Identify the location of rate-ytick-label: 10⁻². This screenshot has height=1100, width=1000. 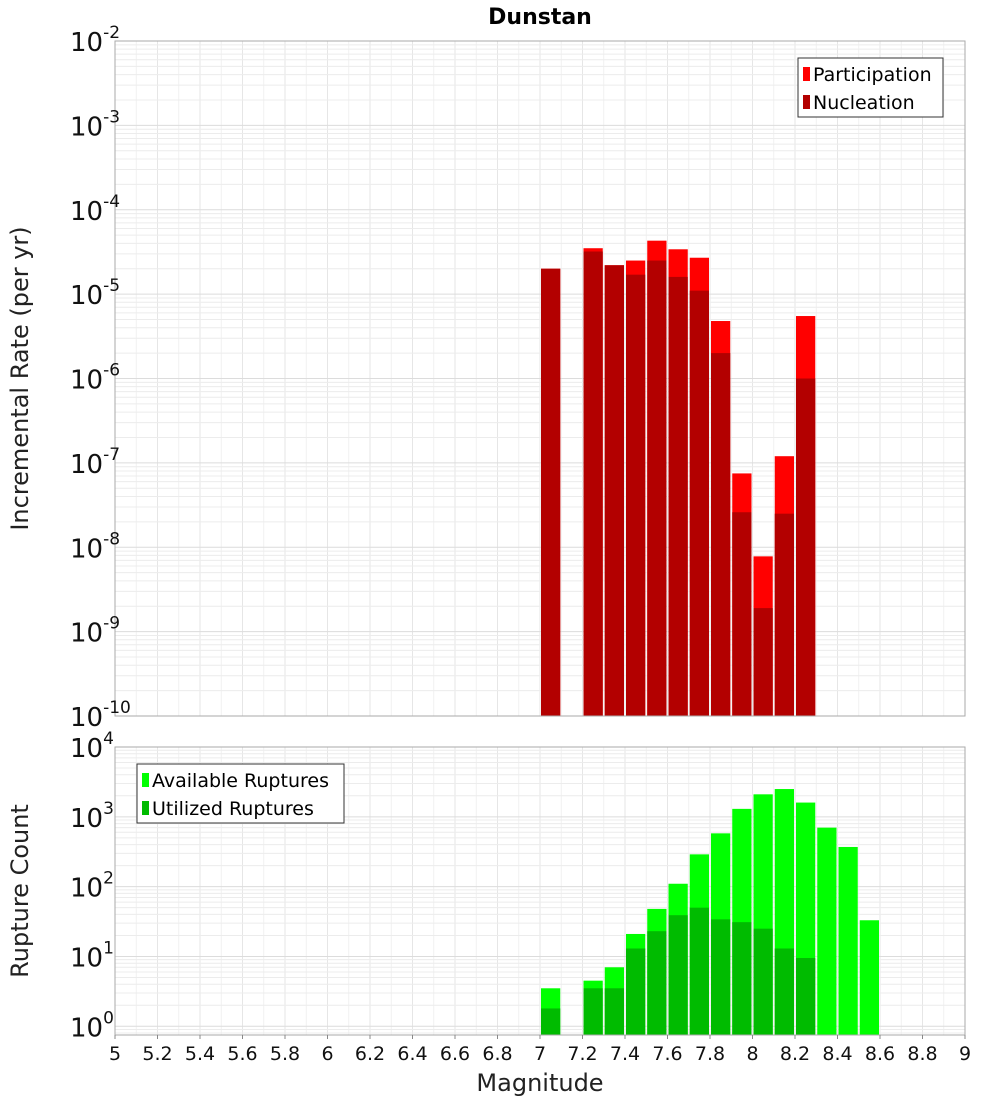
(95, 40).